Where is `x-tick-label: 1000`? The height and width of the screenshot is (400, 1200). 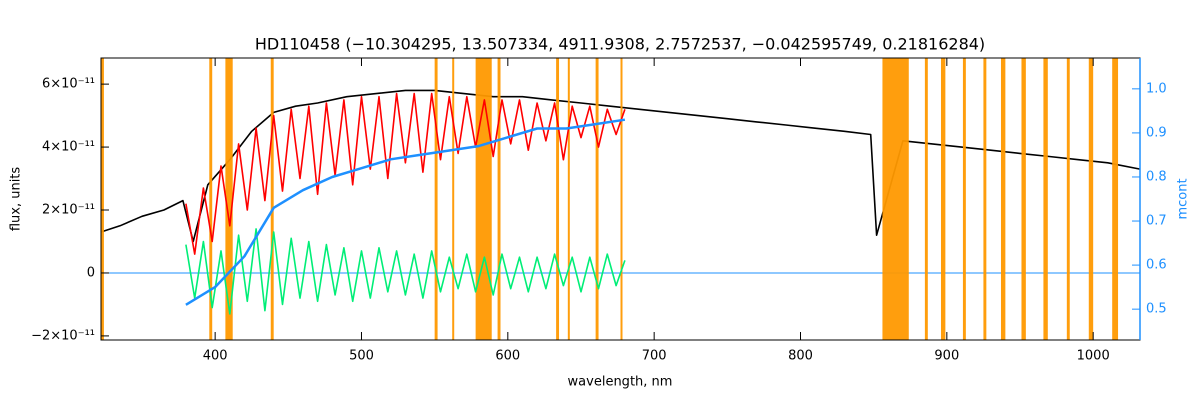
x-tick-label: 1000 is located at coordinates (1093, 356).